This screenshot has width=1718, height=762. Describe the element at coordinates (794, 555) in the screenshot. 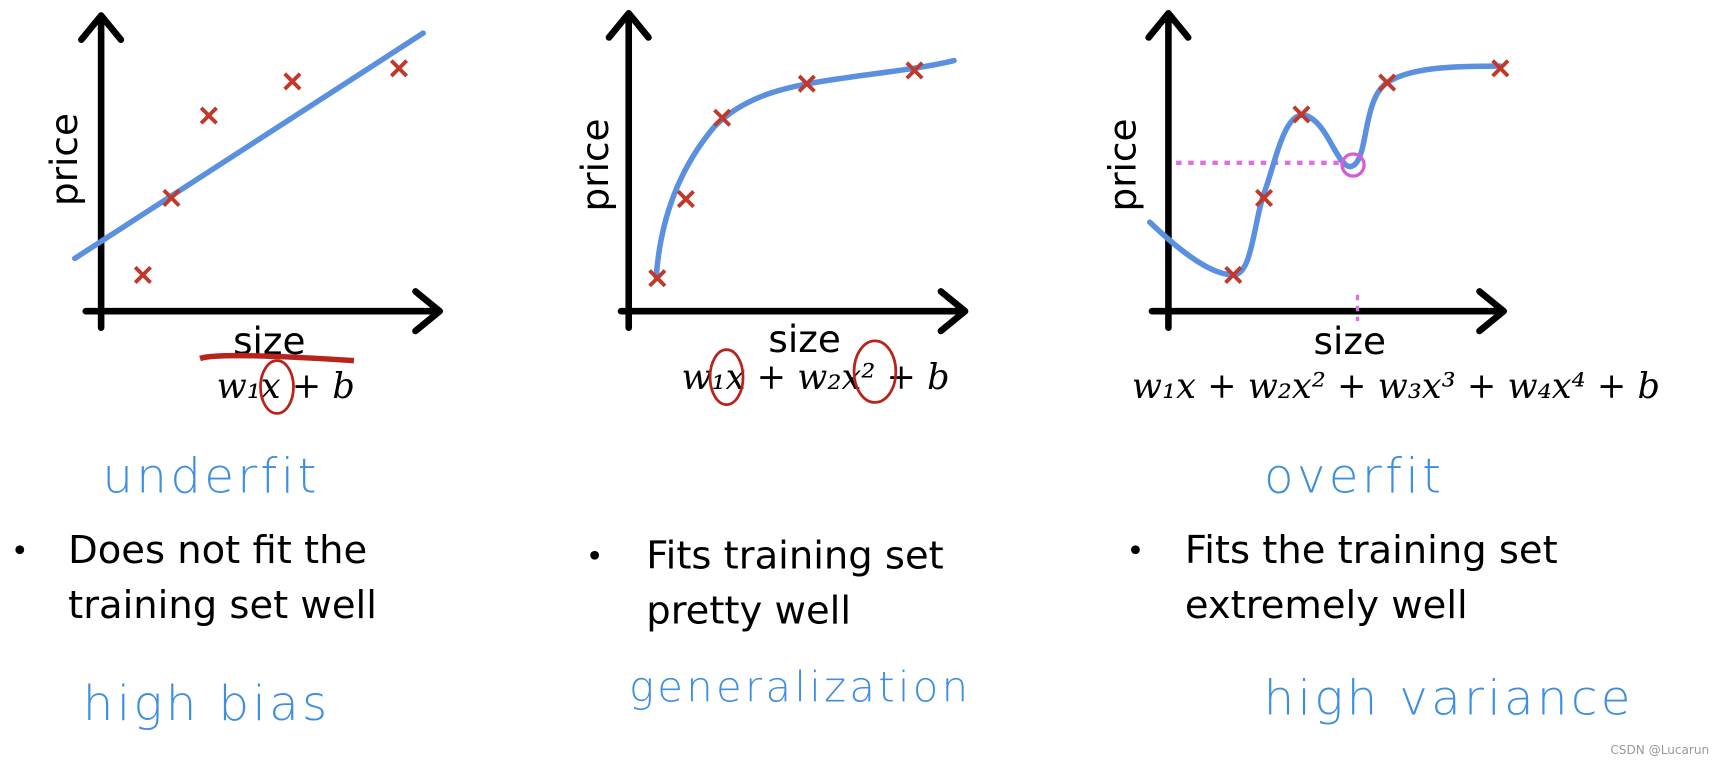

I see `bullet-line: Fits training set` at that location.